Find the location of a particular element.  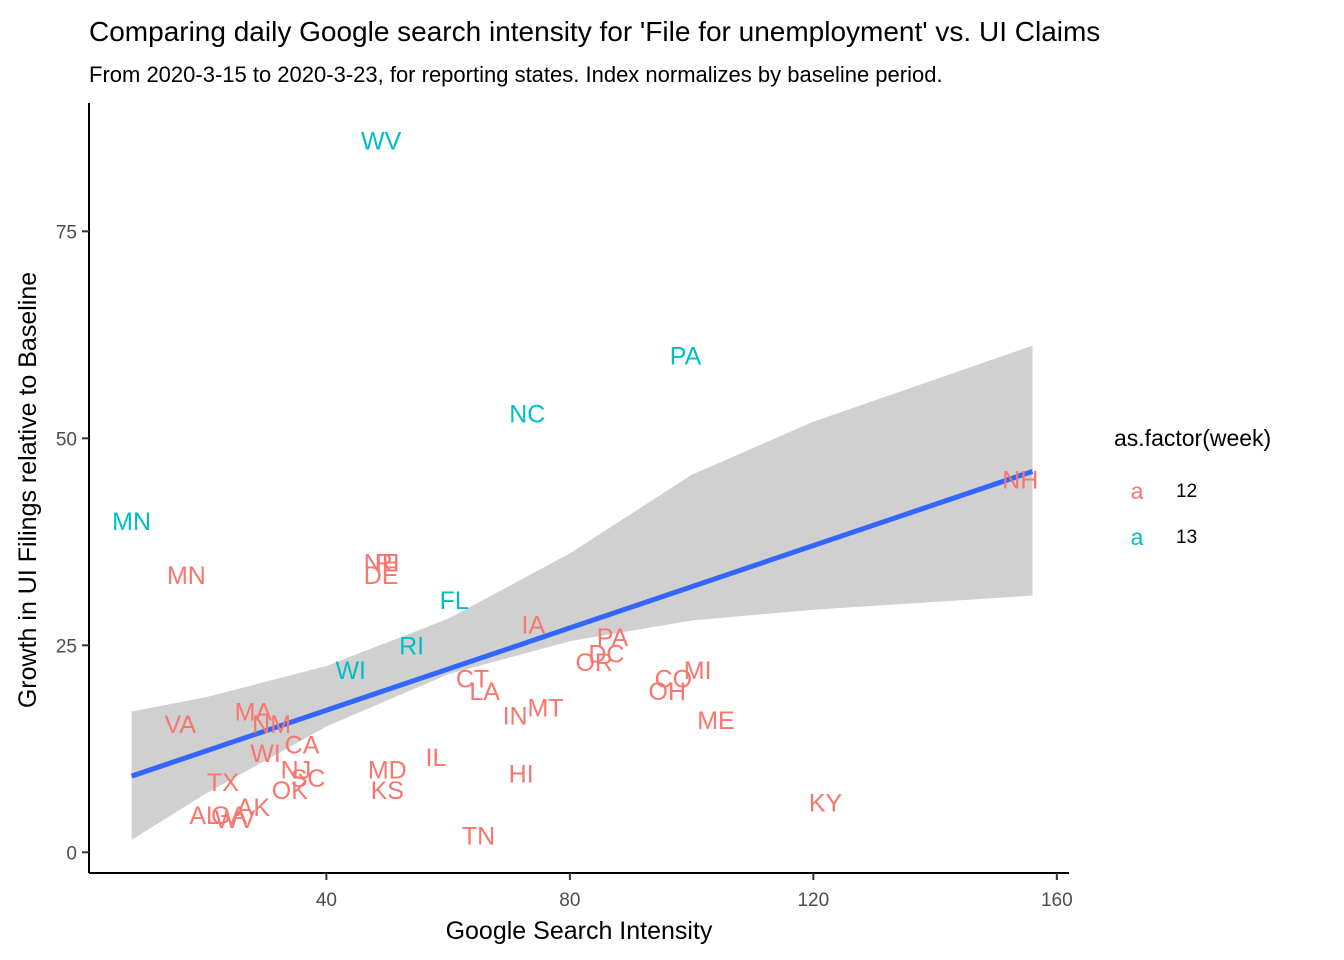

point-il-week-12: IL is located at coordinates (436, 758).